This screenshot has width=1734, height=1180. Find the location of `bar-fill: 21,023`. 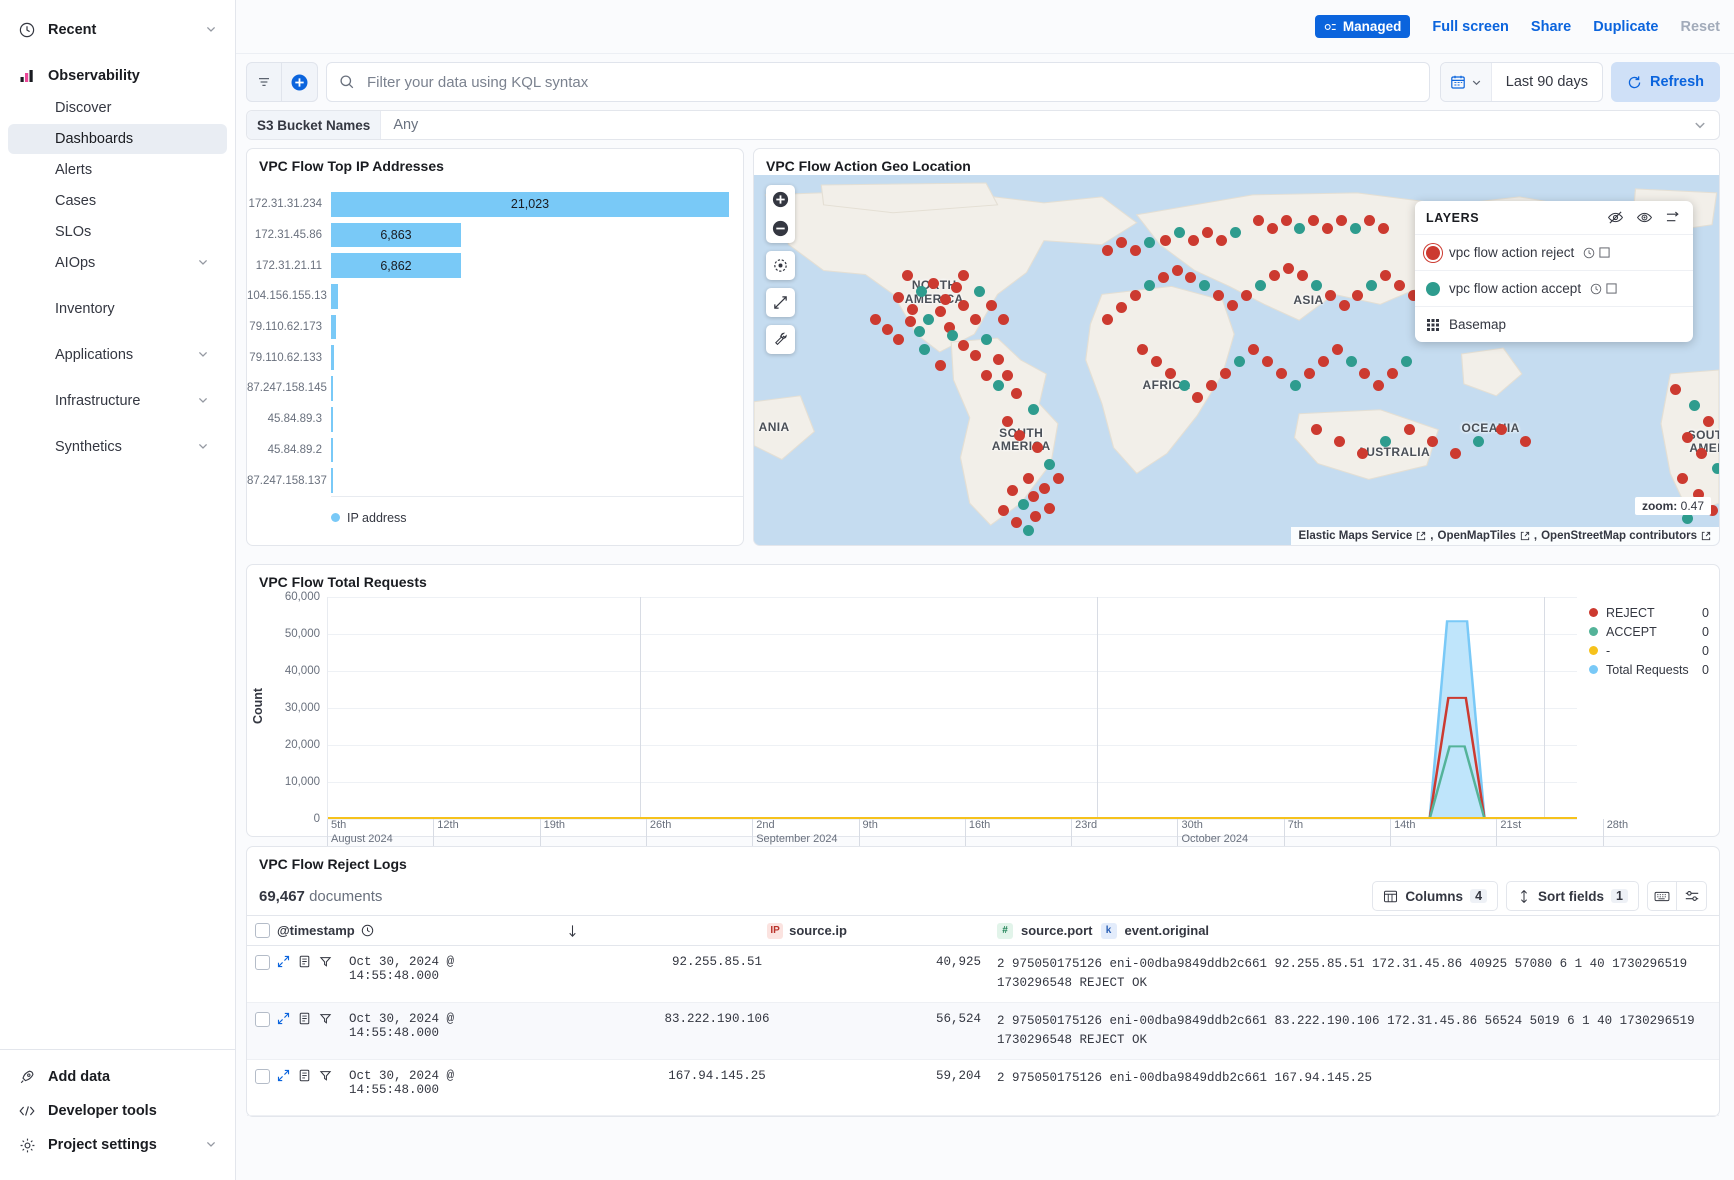

bar-fill: 21,023 is located at coordinates (530, 204).